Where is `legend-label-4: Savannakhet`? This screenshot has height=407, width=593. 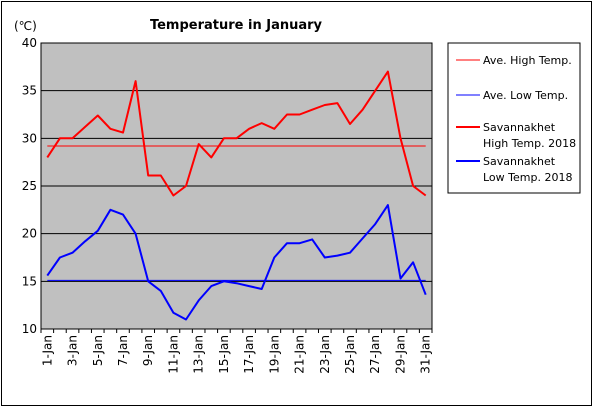 legend-label-4: Savannakhet is located at coordinates (519, 161).